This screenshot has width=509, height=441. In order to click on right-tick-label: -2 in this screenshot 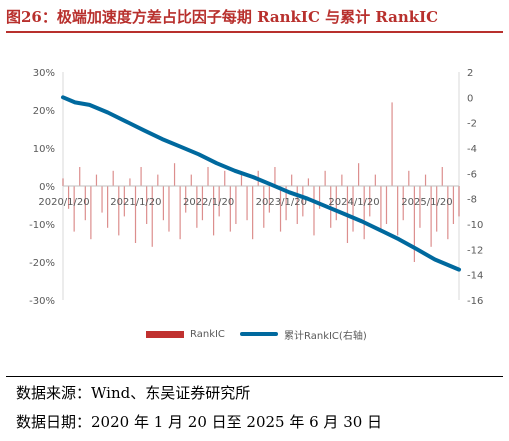, I will do `click(472, 124)`.